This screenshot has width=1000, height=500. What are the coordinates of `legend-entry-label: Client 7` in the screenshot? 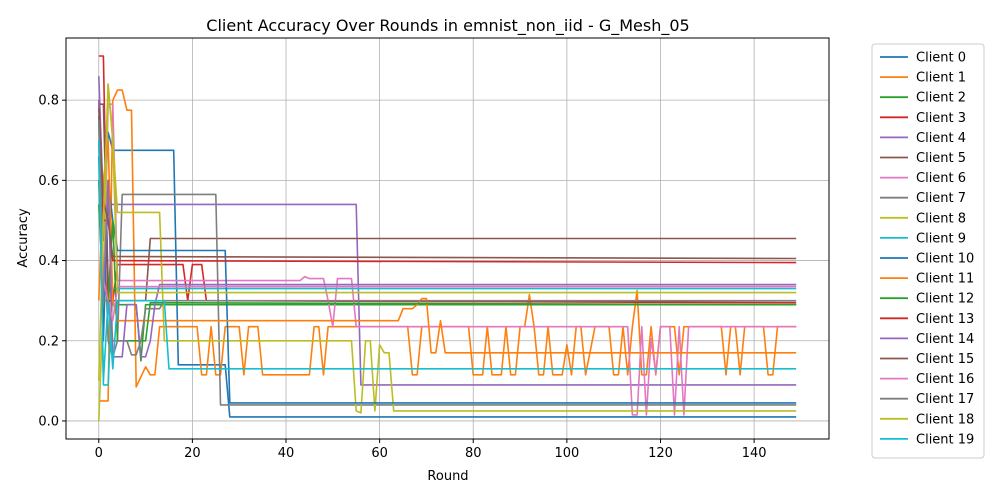 It's located at (941, 198).